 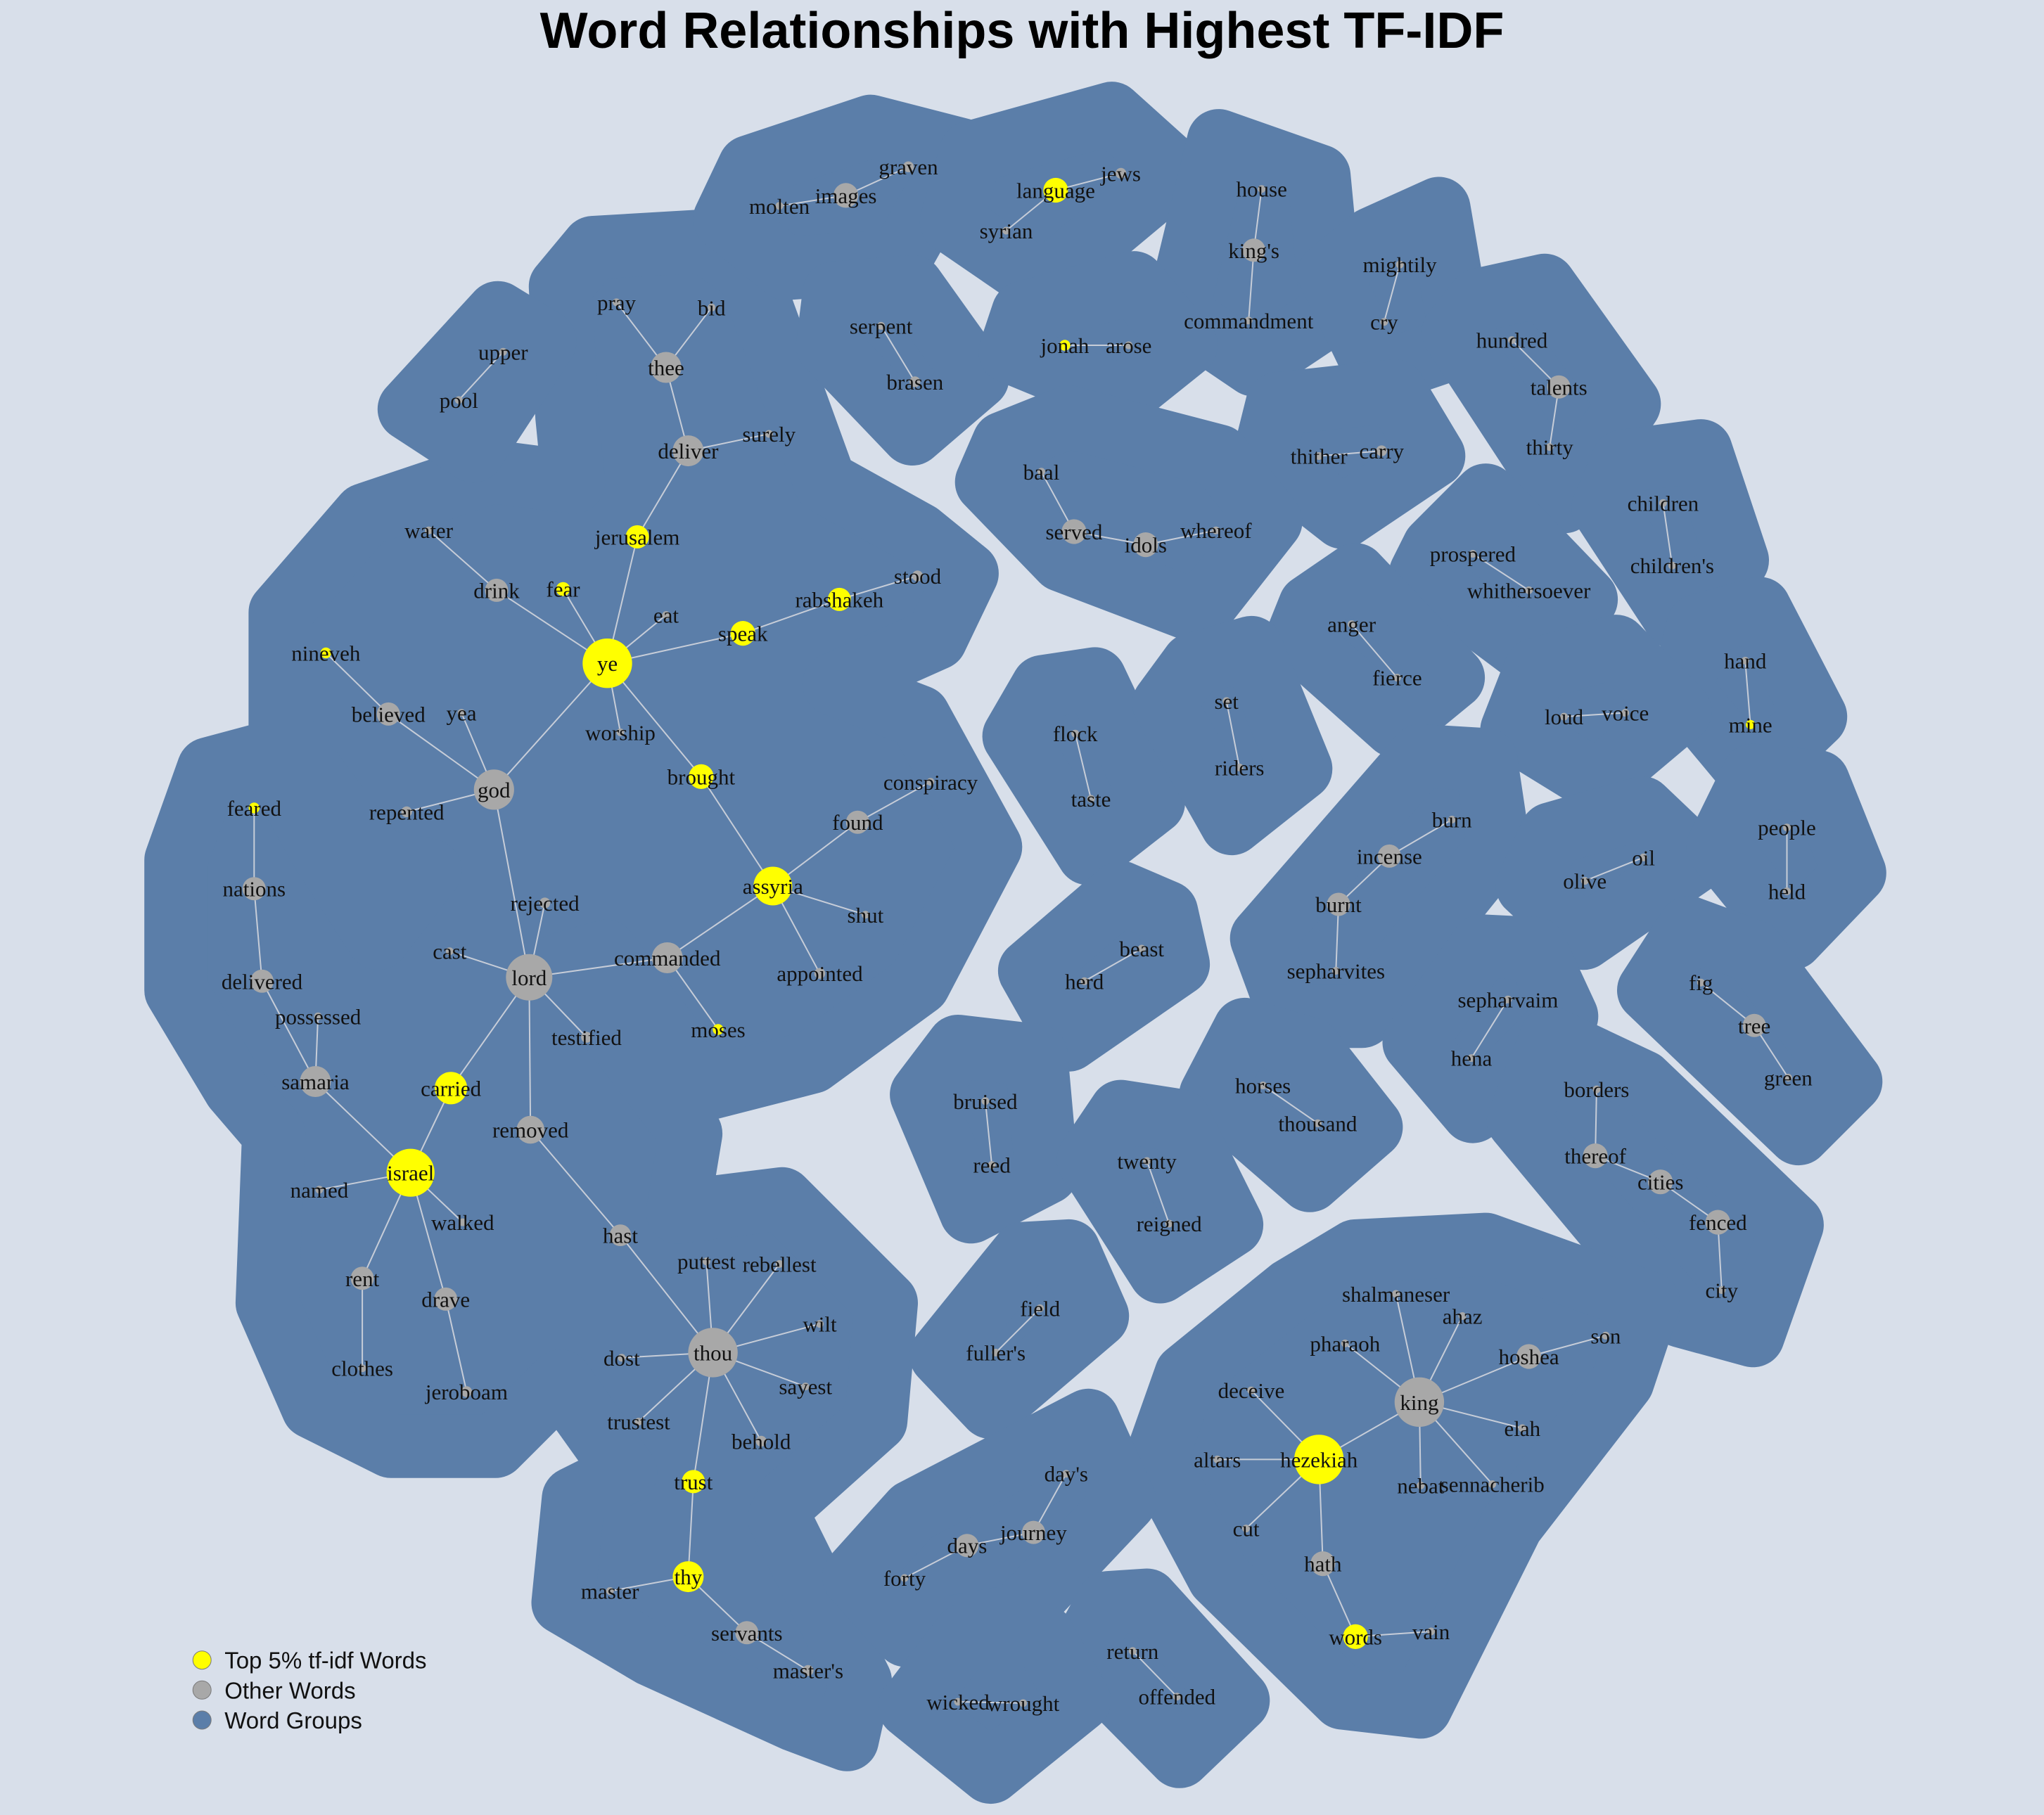 What do you see at coordinates (1055, 191) in the screenshot?
I see `word-label: language` at bounding box center [1055, 191].